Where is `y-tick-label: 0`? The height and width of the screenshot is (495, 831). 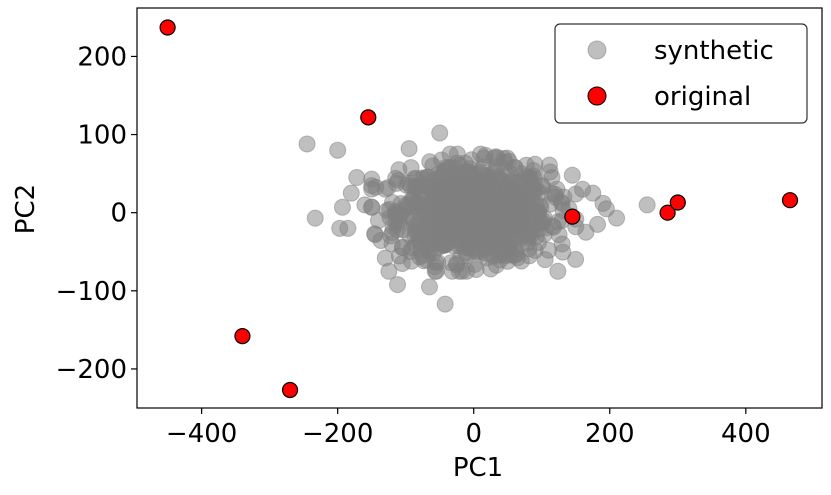 y-tick-label: 0 is located at coordinates (118, 214).